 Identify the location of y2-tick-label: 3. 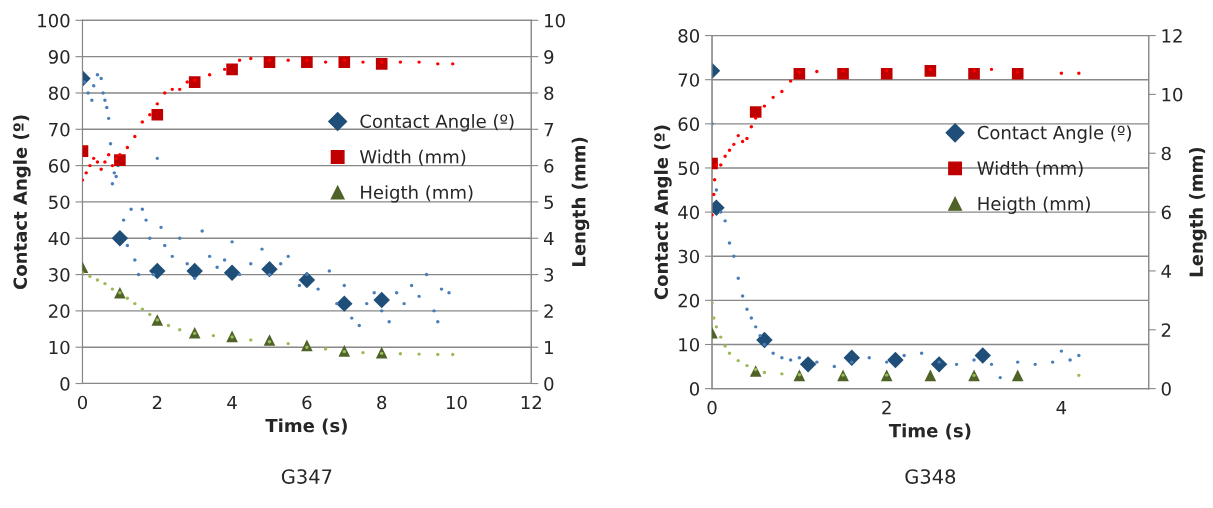
(549, 275).